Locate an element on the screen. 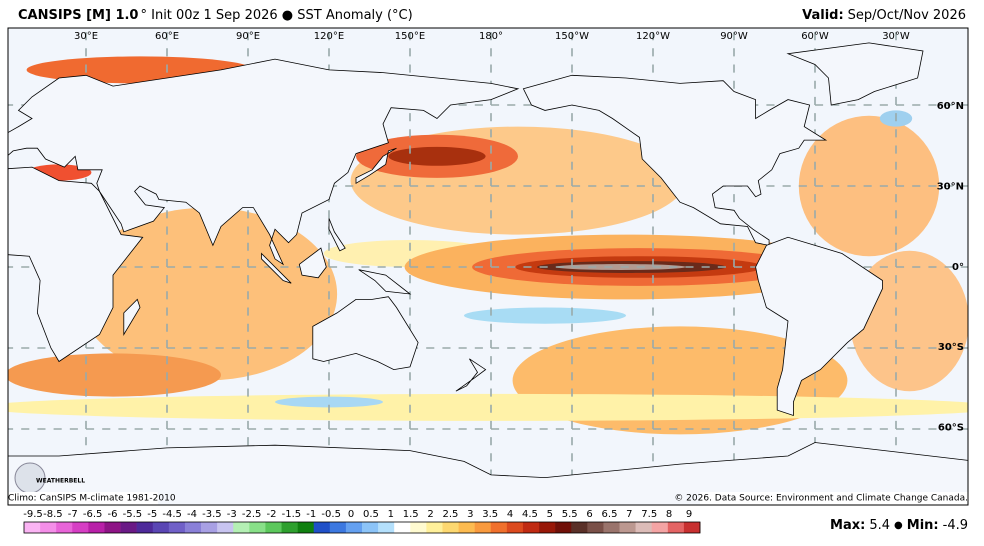  lon-label: 90°W is located at coordinates (734, 36).